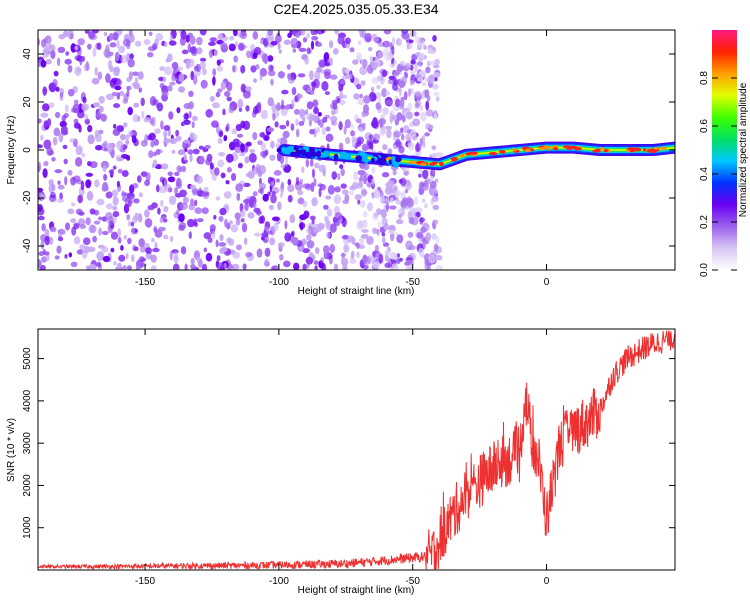  Describe the element at coordinates (11, 150) in the screenshot. I see `top-y-axis-label: Frequency (Hz)` at that location.